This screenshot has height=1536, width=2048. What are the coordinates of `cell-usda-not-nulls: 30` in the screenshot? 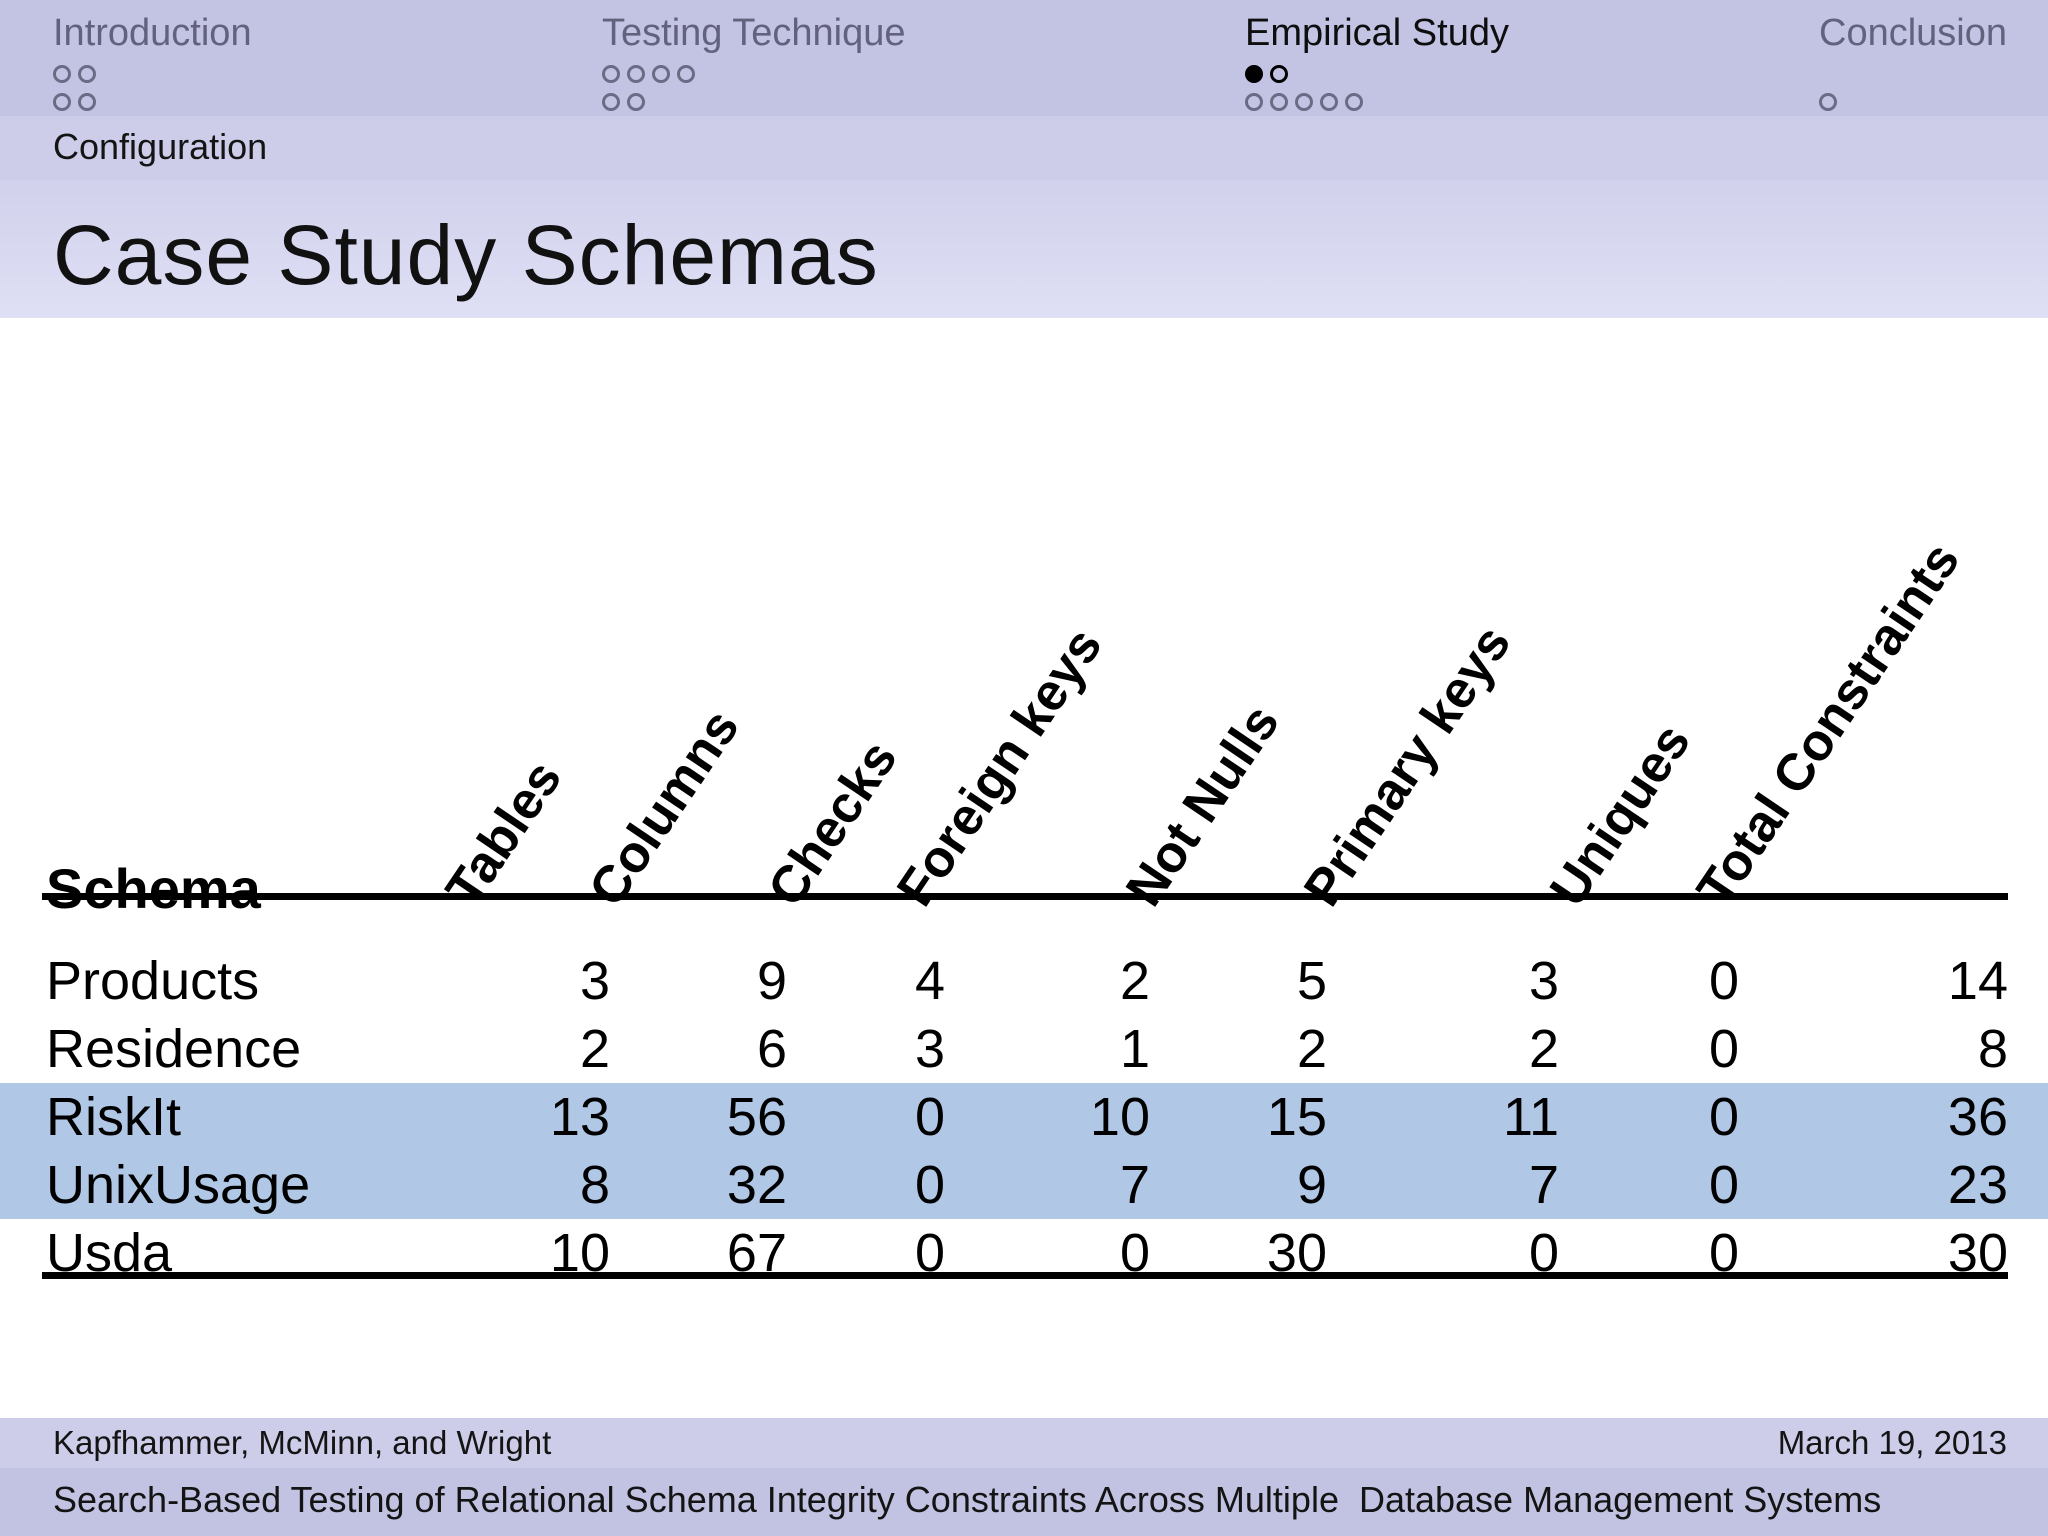 It's located at (1296, 1253).